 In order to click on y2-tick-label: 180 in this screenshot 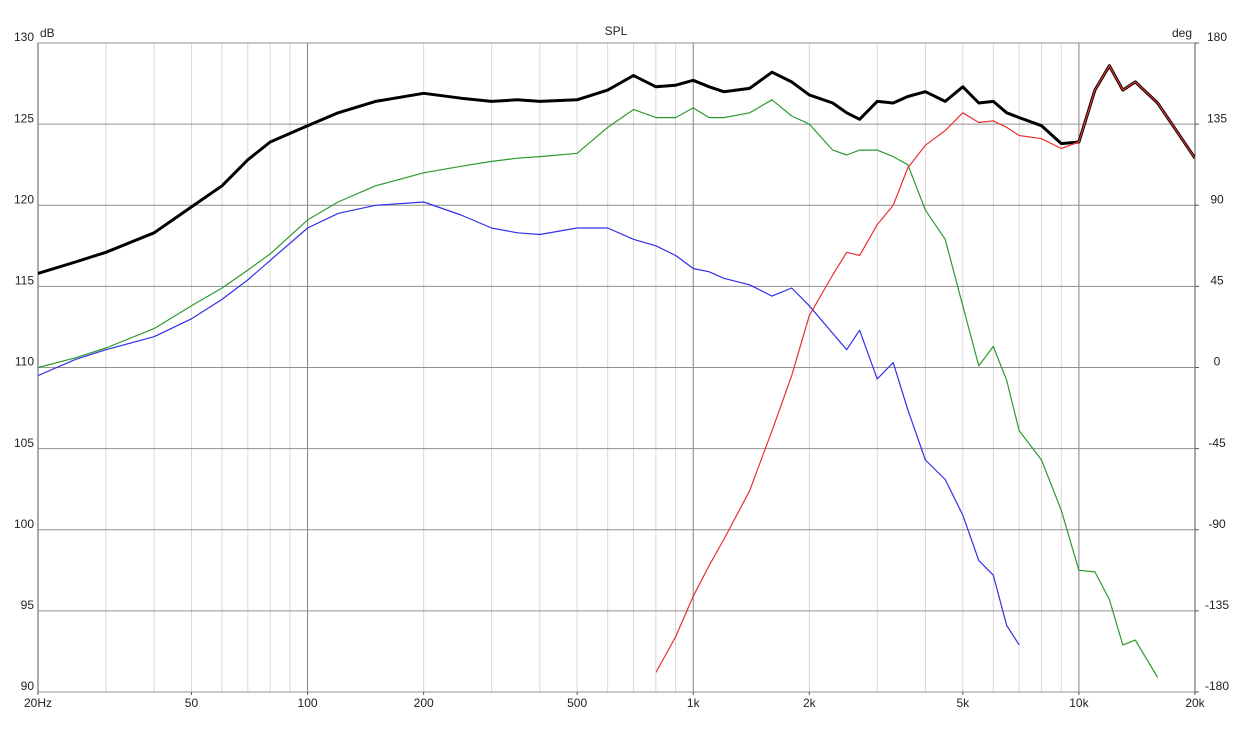, I will do `click(1217, 37)`.